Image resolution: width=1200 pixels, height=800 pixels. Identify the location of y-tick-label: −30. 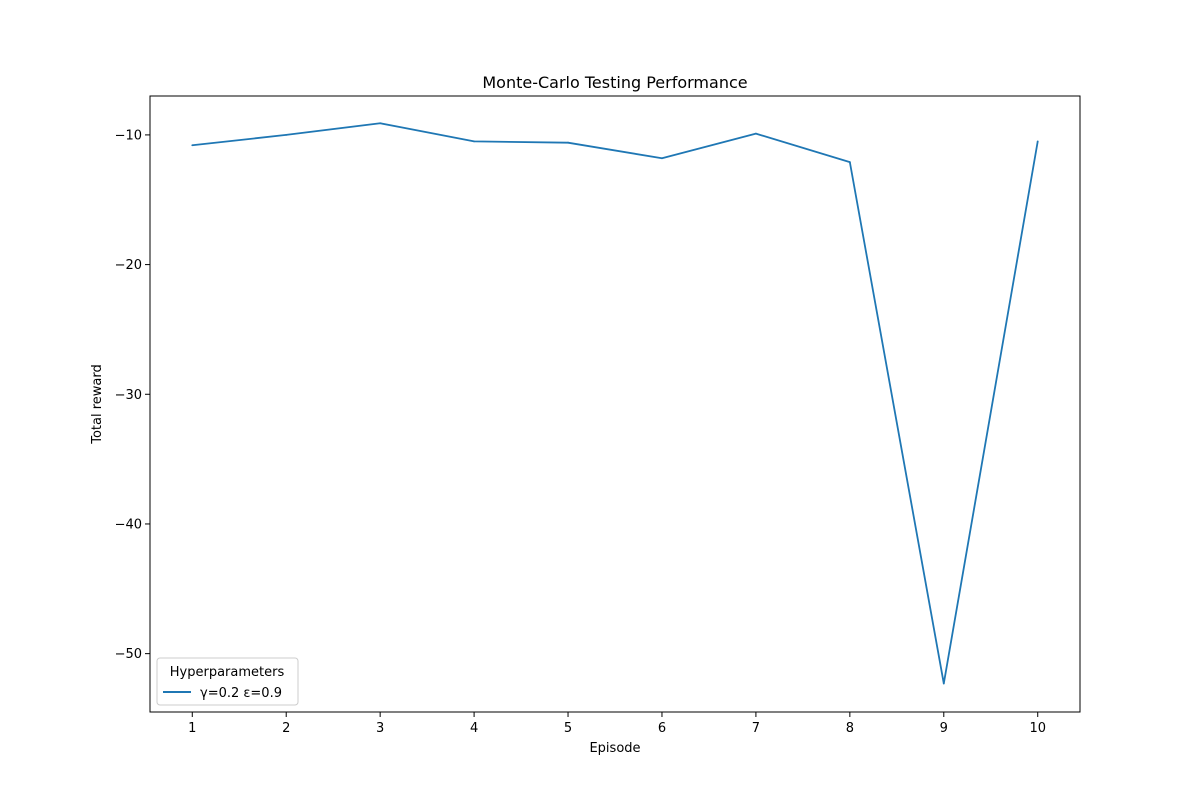
(128, 395).